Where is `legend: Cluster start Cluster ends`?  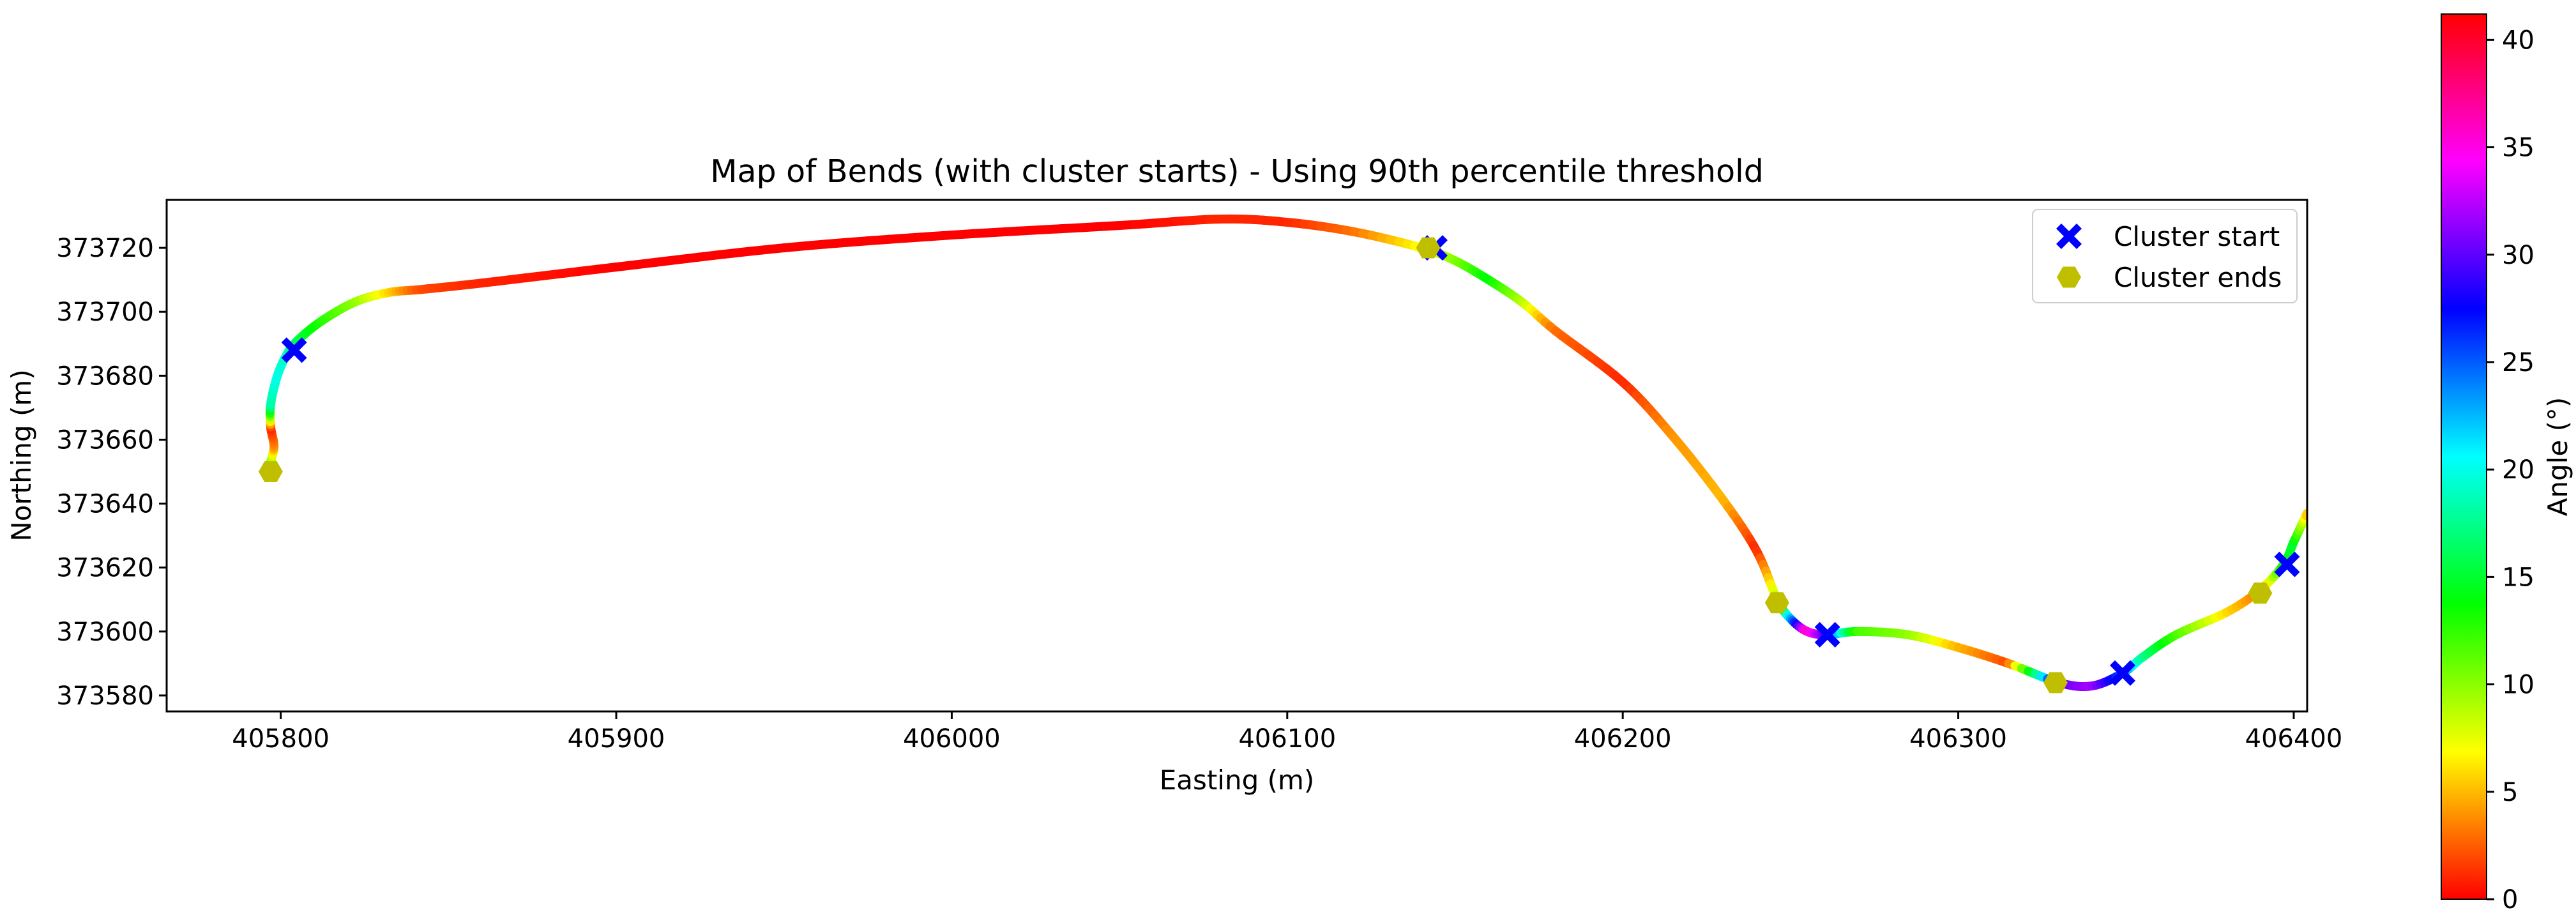 legend: Cluster start Cluster ends is located at coordinates (2165, 256).